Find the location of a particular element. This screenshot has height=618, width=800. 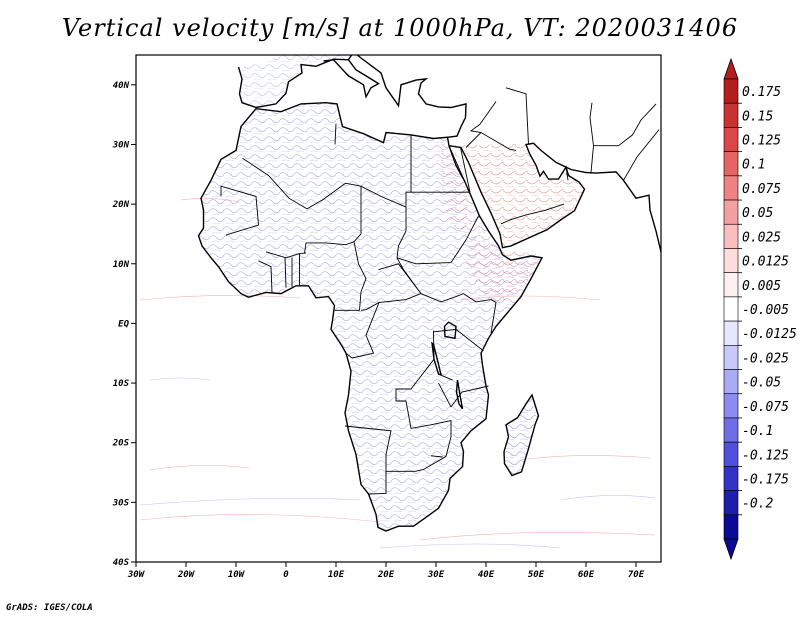

coastline-europe is located at coordinates (352, 96).